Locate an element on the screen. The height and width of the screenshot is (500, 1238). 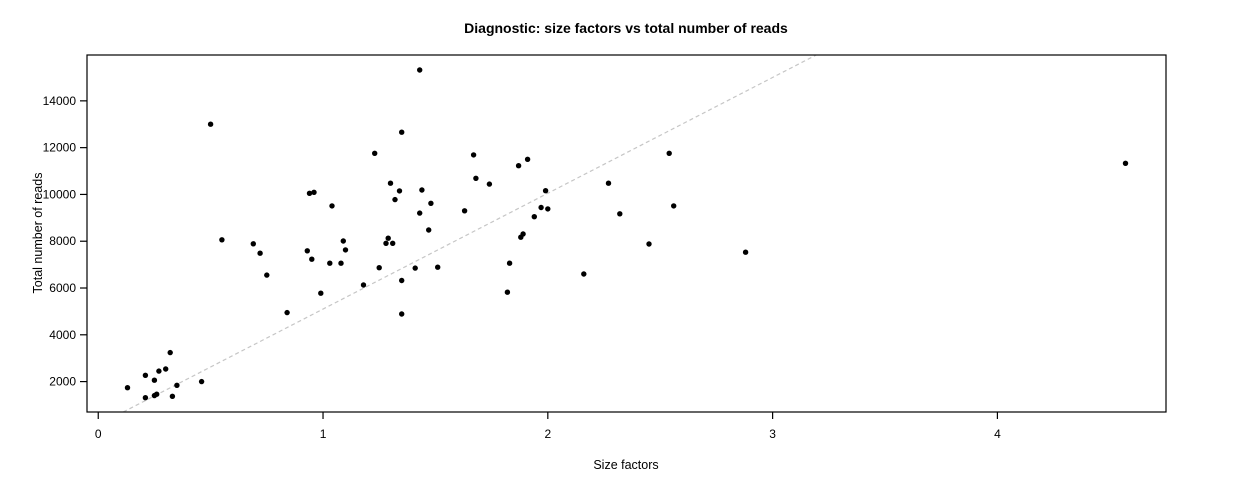
x-tick-label: 0 is located at coordinates (98, 434).